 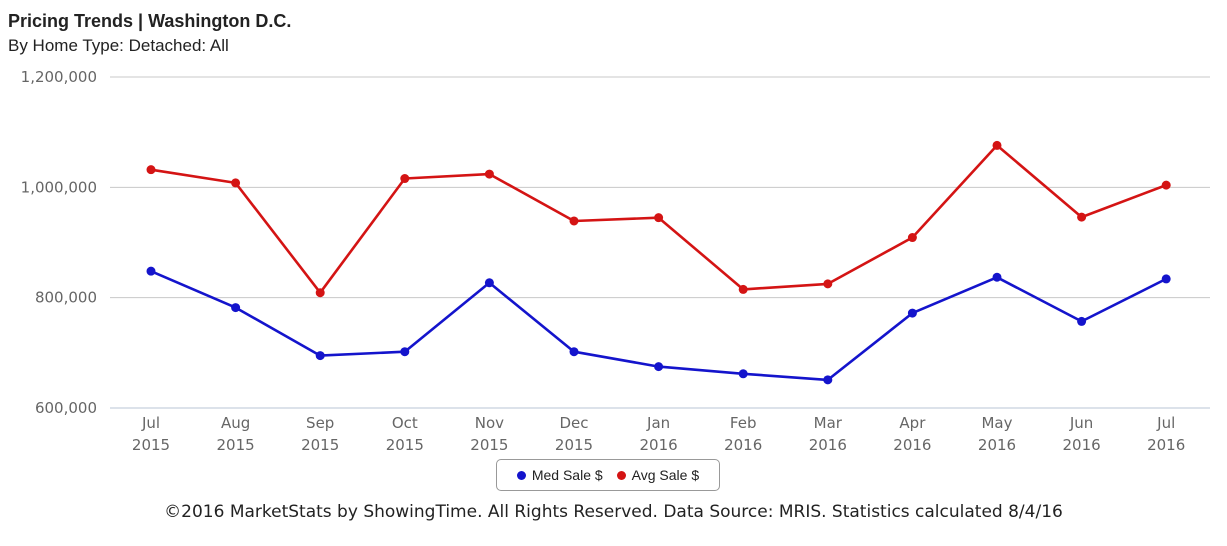 What do you see at coordinates (320, 434) in the screenshot?
I see `x-tick-label: Sep 2015` at bounding box center [320, 434].